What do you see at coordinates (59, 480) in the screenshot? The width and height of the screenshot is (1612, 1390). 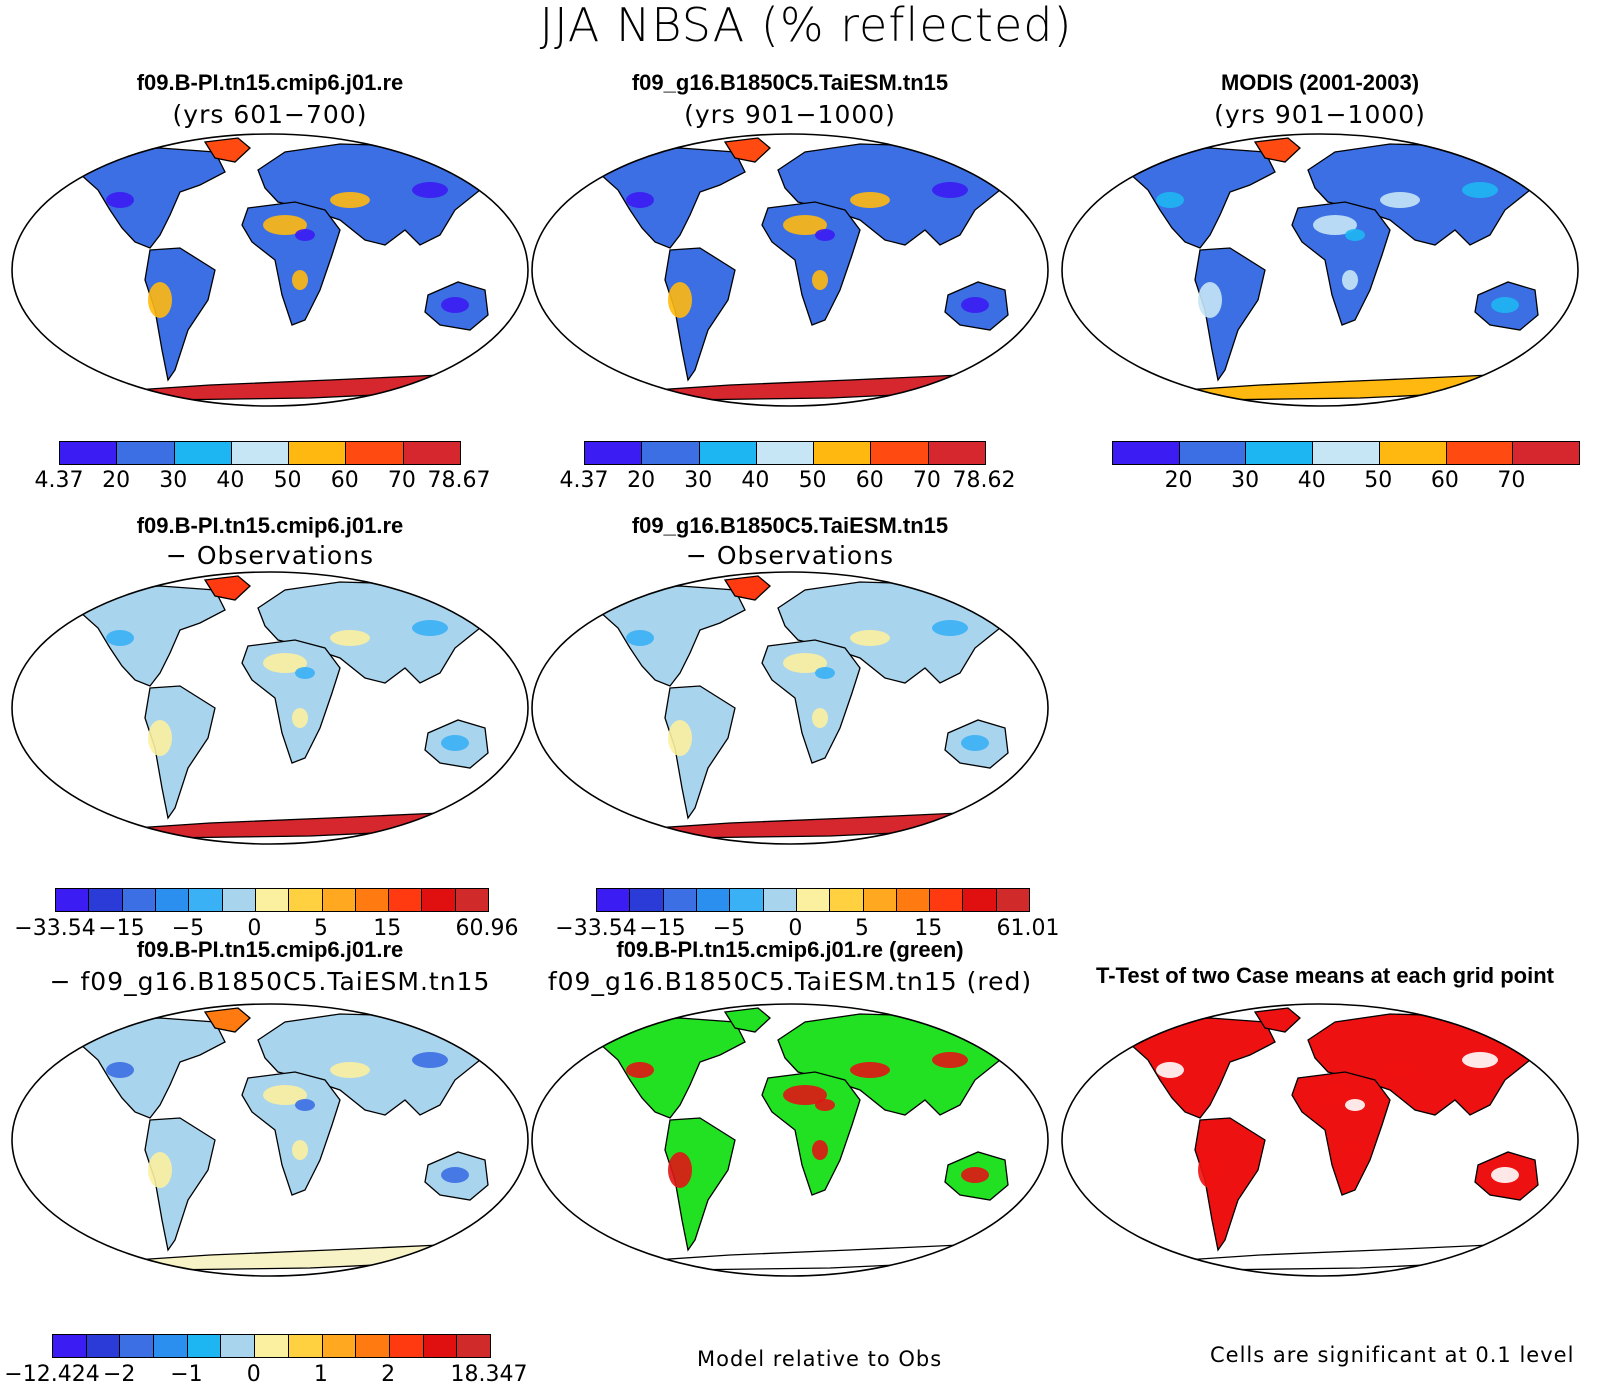 I see `colorbar-tick-label: 4.37` at bounding box center [59, 480].